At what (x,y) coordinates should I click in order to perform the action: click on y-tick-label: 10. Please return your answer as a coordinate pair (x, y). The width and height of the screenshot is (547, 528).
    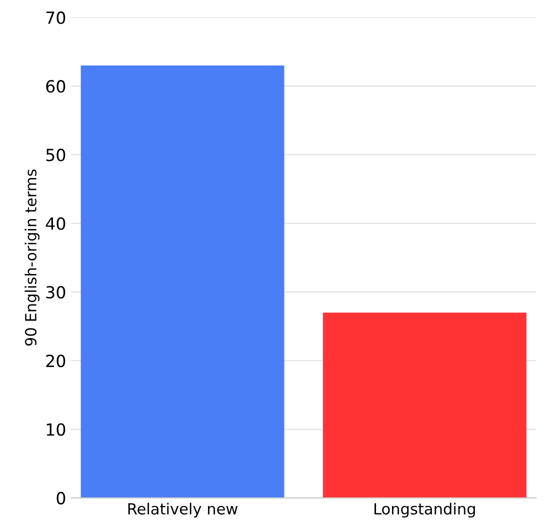
    Looking at the image, I should click on (56, 429).